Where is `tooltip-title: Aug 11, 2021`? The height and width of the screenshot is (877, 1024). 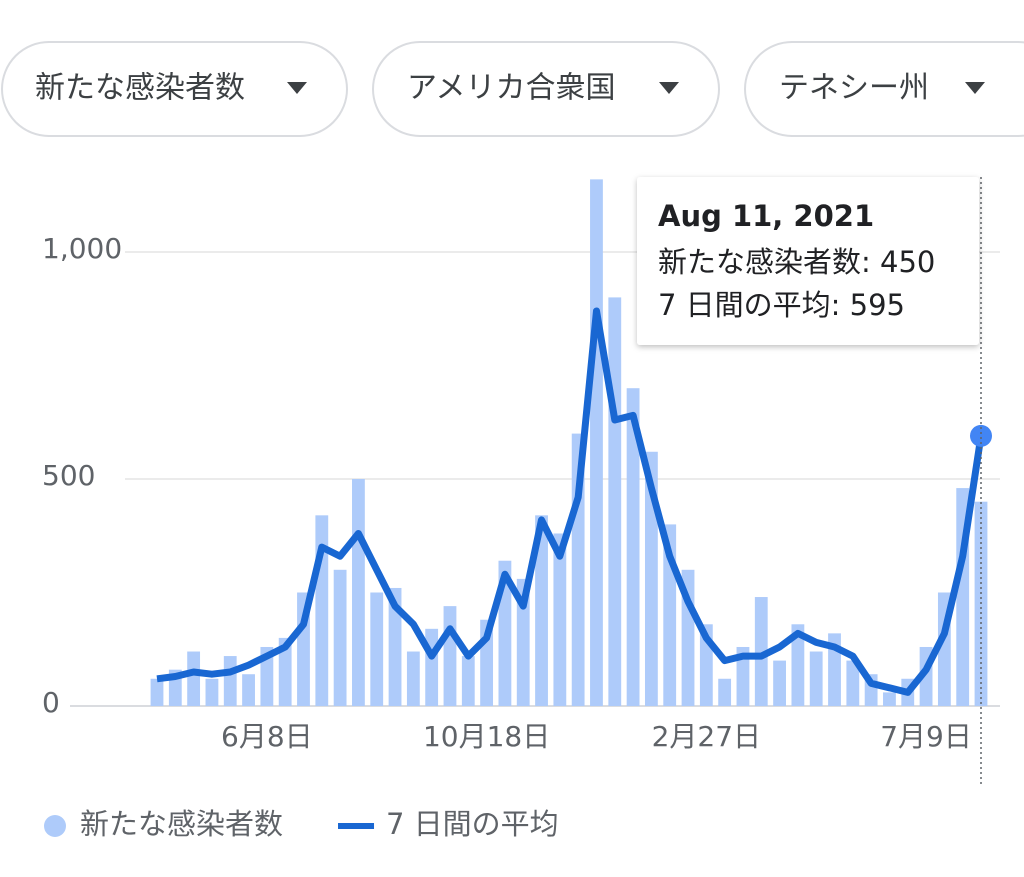
tooltip-title: Aug 11, 2021 is located at coordinates (766, 216).